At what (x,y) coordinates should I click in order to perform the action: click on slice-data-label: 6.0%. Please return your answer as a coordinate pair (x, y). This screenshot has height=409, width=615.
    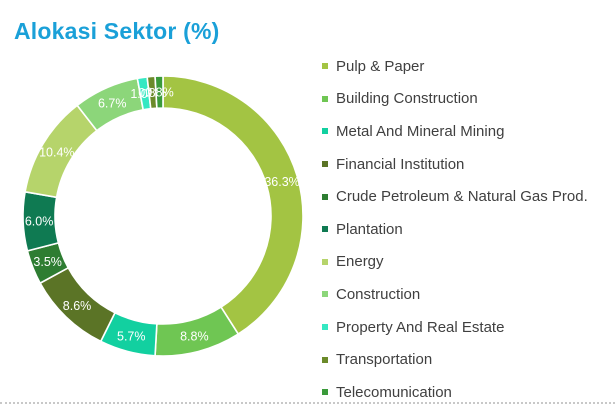
    Looking at the image, I should click on (39, 221).